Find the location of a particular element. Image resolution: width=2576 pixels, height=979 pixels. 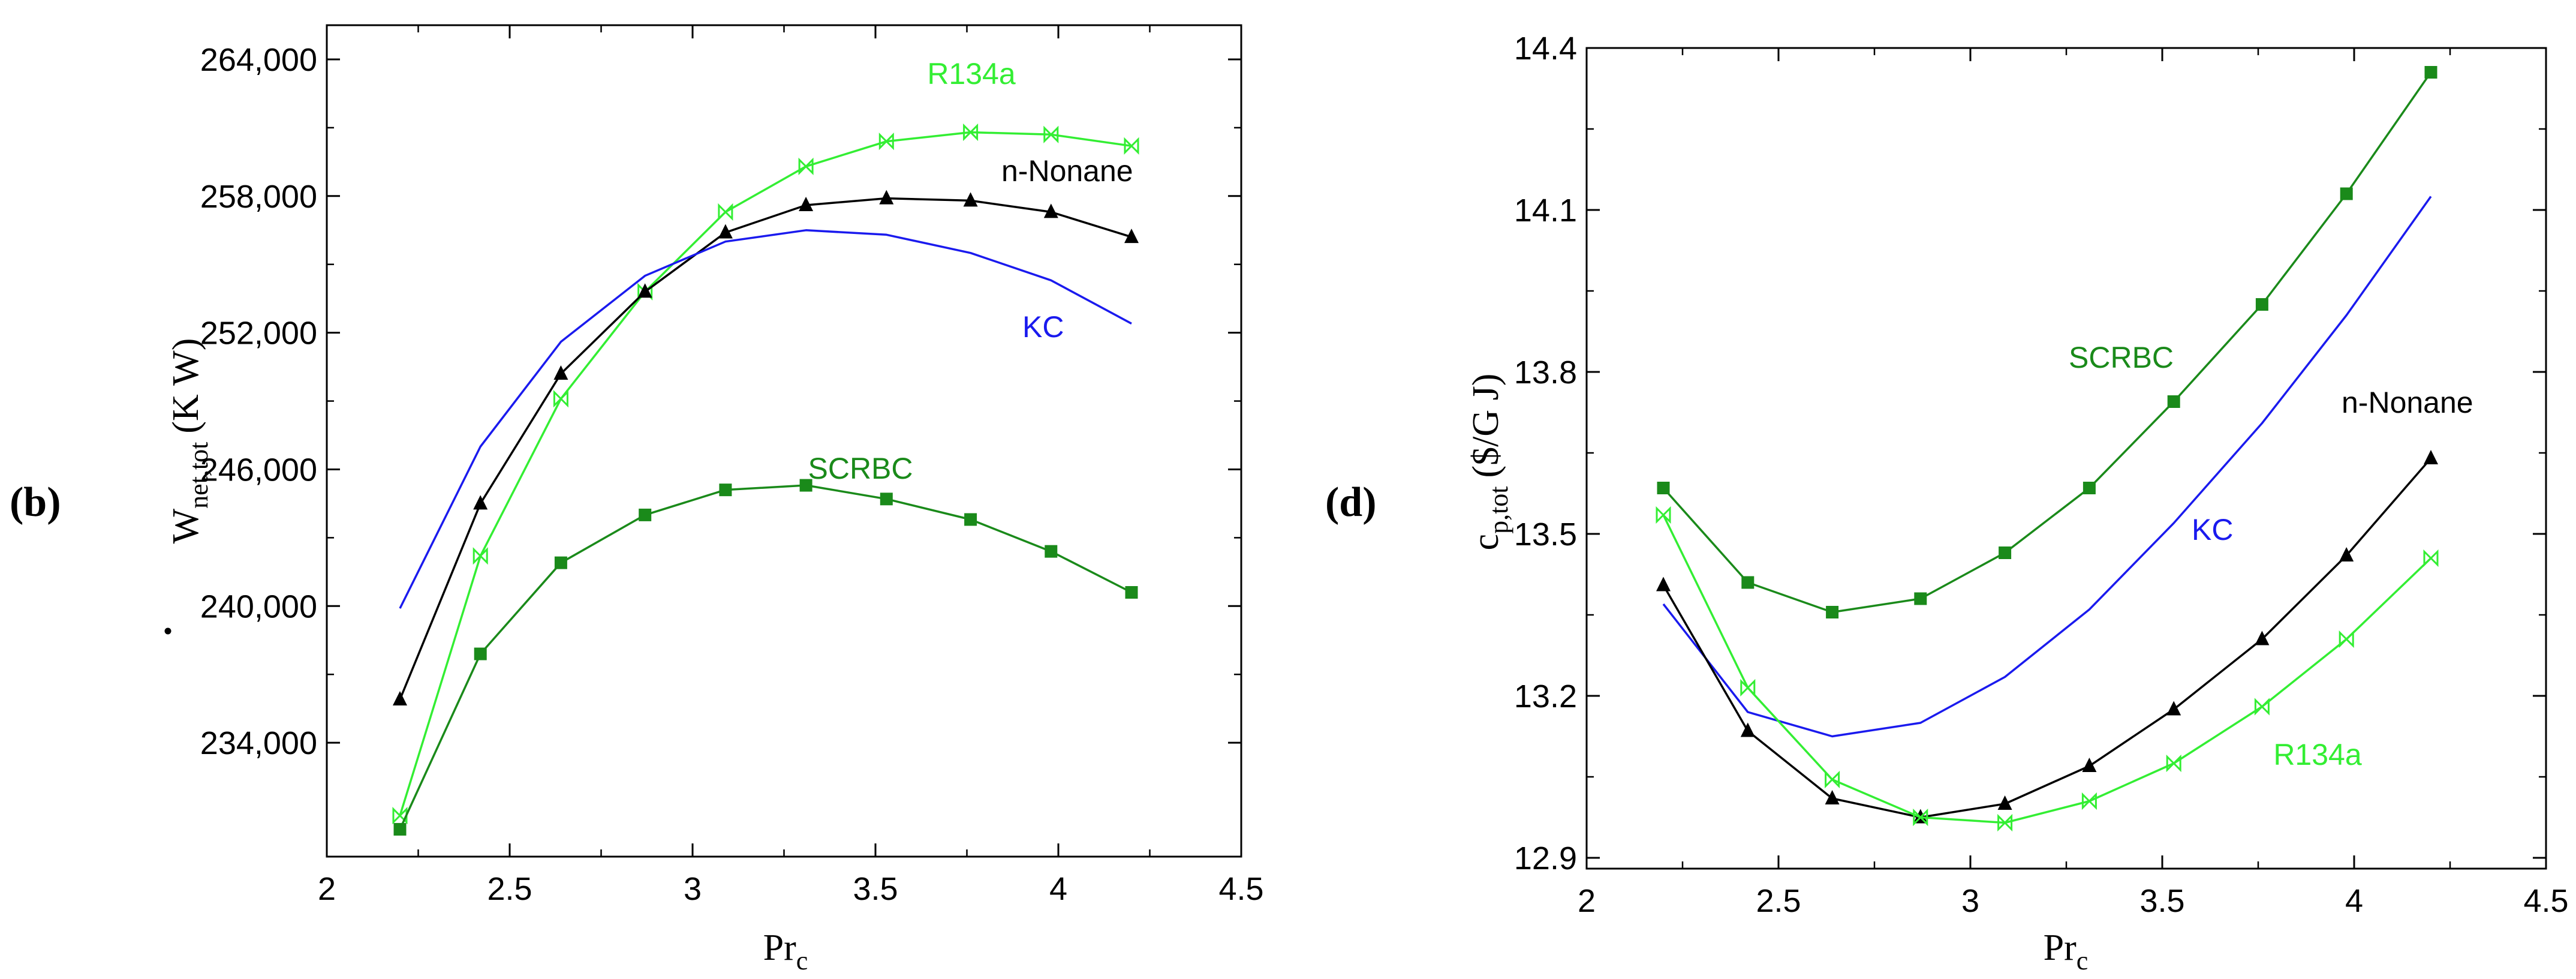

y-tick-label: 252,000 is located at coordinates (258, 334).